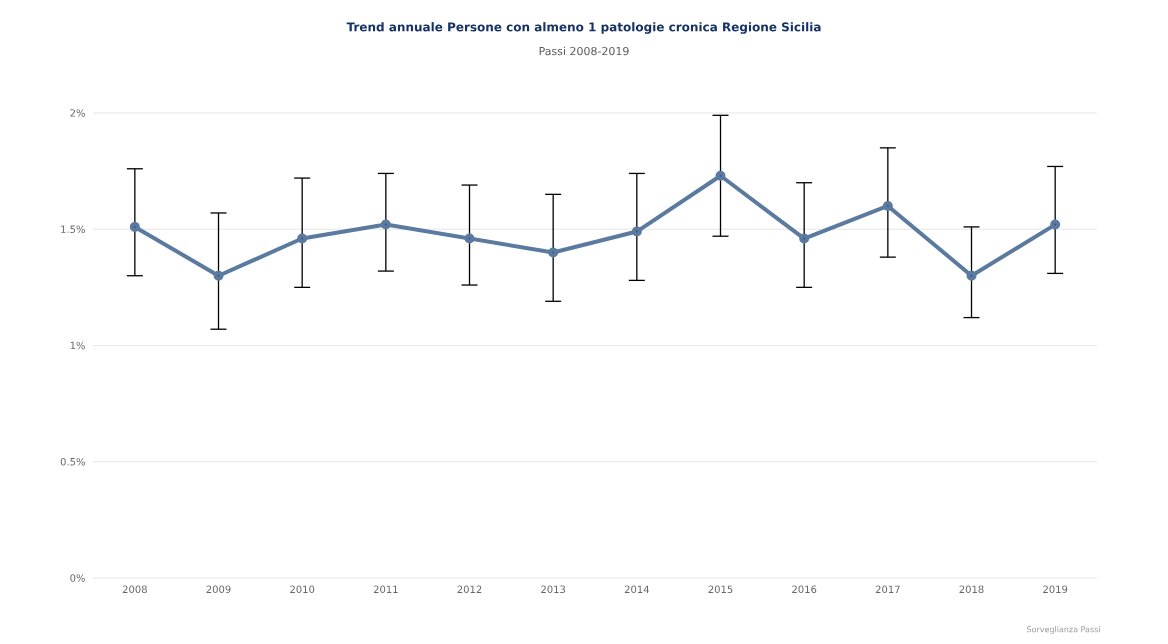  What do you see at coordinates (584, 51) in the screenshot?
I see `chart-subtitle: Passi 2008-2019` at bounding box center [584, 51].